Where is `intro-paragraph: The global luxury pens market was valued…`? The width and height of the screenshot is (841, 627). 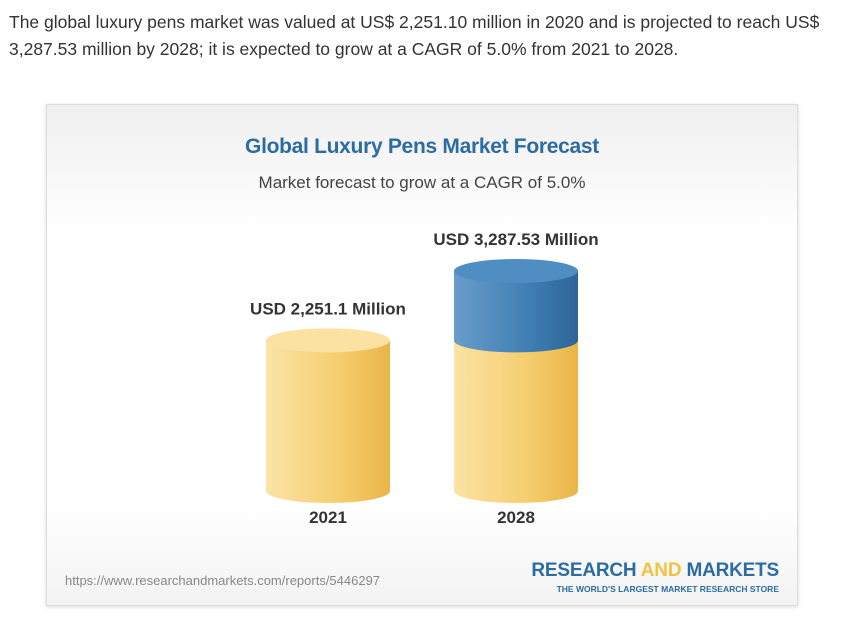 intro-paragraph: The global luxury pens market was valued… is located at coordinates (414, 35).